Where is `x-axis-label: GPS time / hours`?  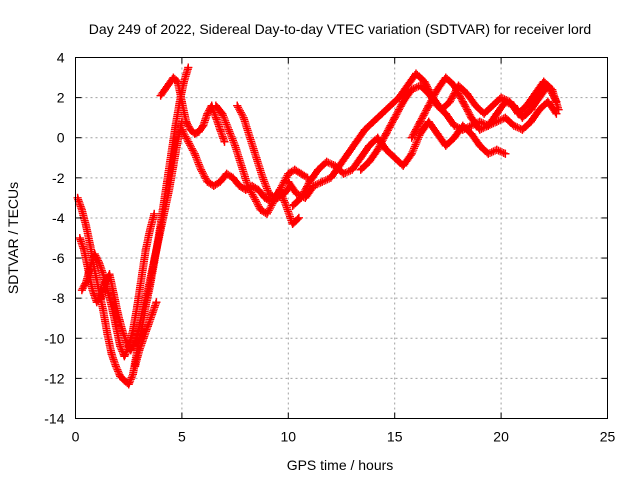
x-axis-label: GPS time / hours is located at coordinates (340, 465).